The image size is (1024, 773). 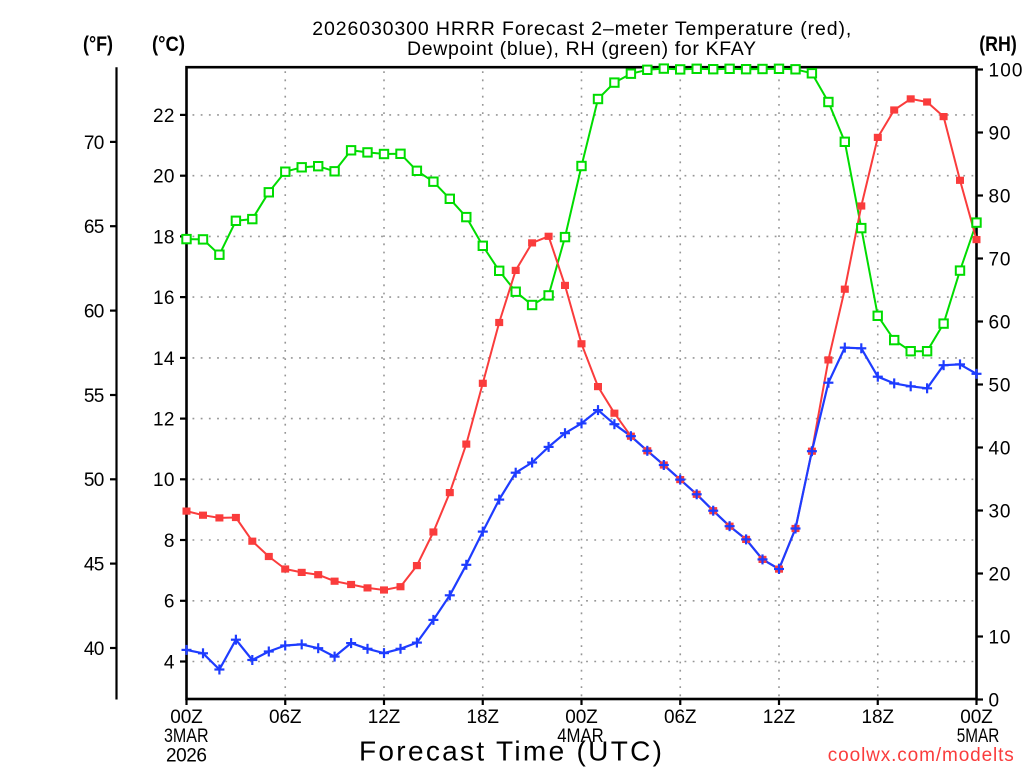 What do you see at coordinates (169, 541) in the screenshot?
I see `svg-text: 8` at bounding box center [169, 541].